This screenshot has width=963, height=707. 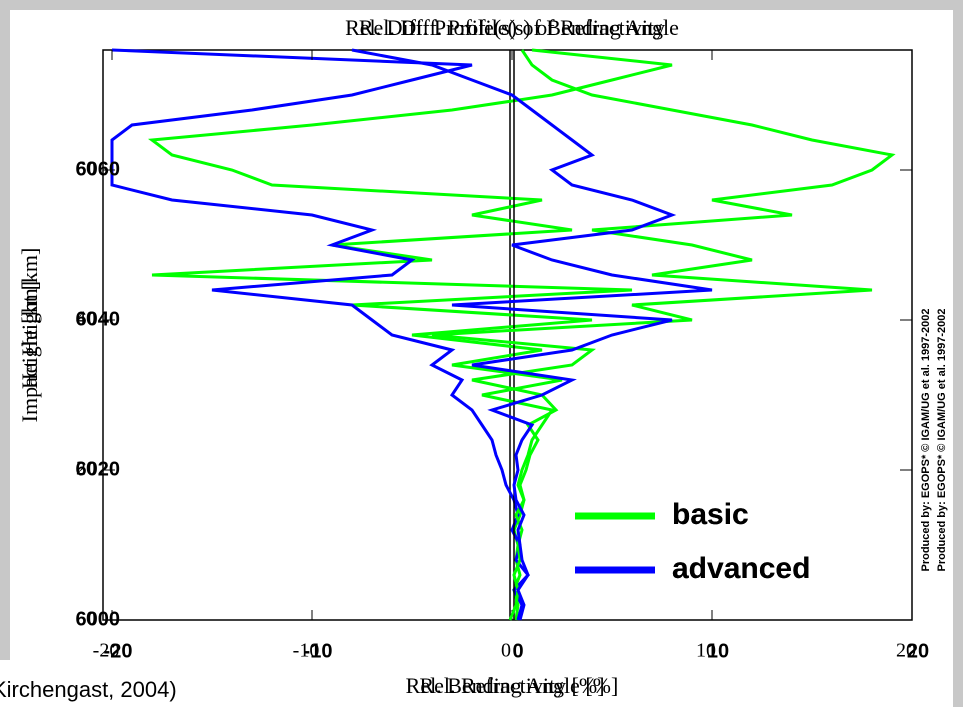 I want to click on x-axis-label: Rel. Bending Angle [%], so click(x=512, y=685).